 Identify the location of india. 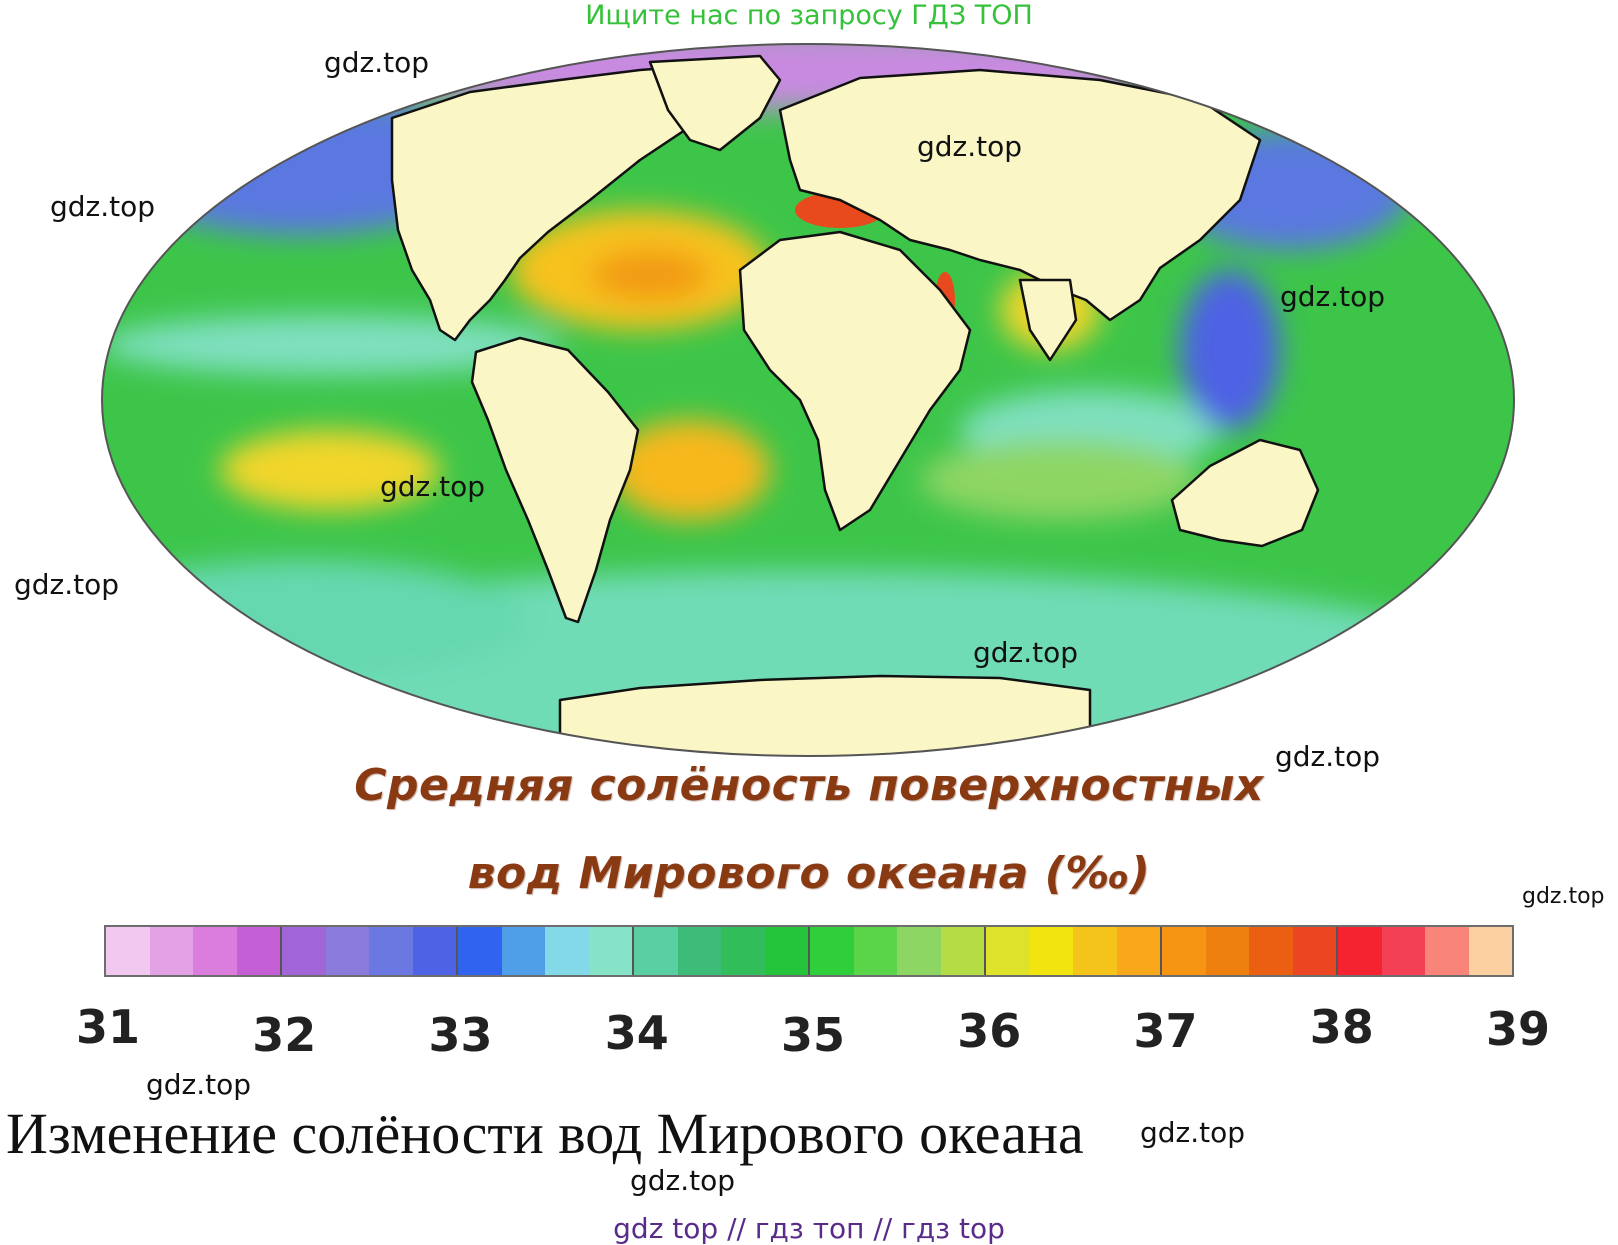
(1048, 320).